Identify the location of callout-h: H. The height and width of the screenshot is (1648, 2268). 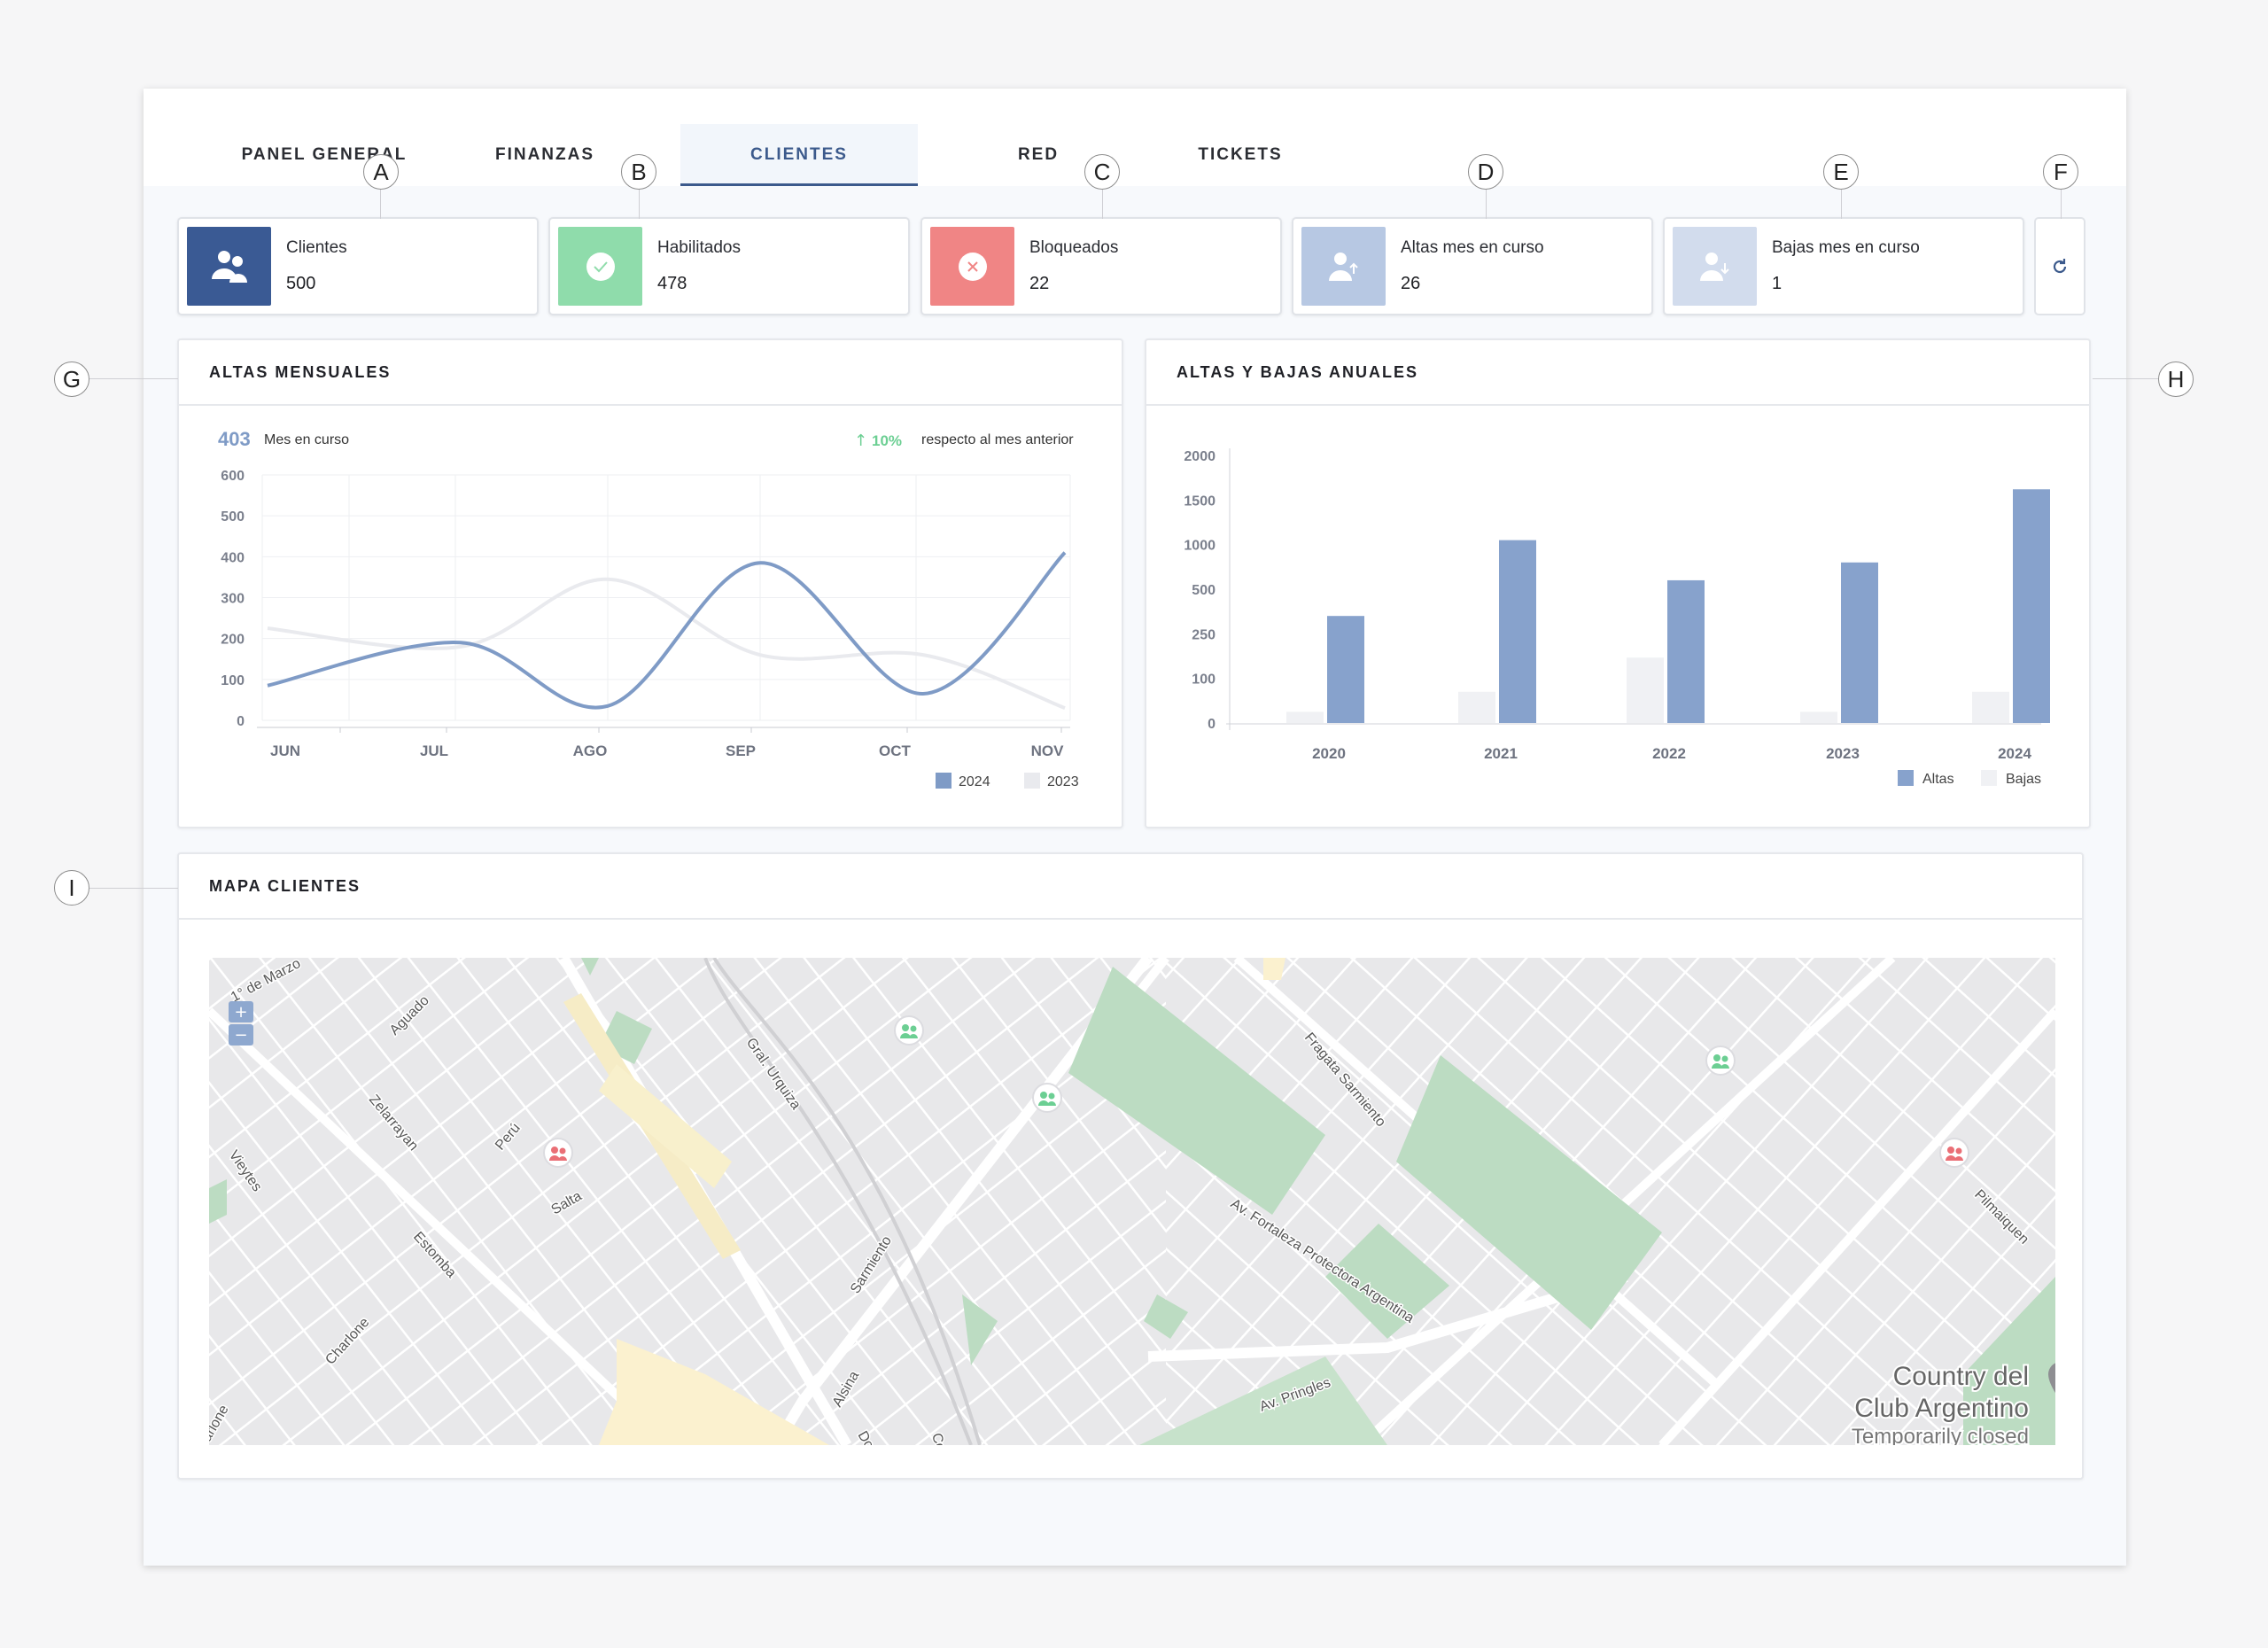
(2176, 379).